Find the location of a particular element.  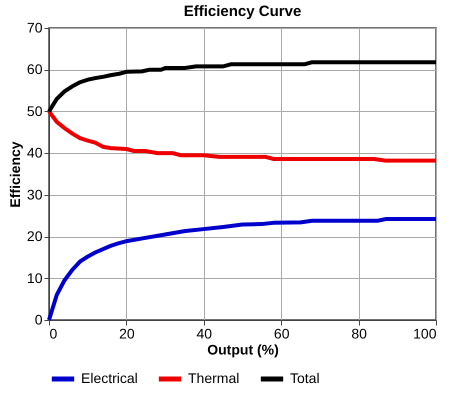

chart-title: Efficiency Curve is located at coordinates (243, 11).